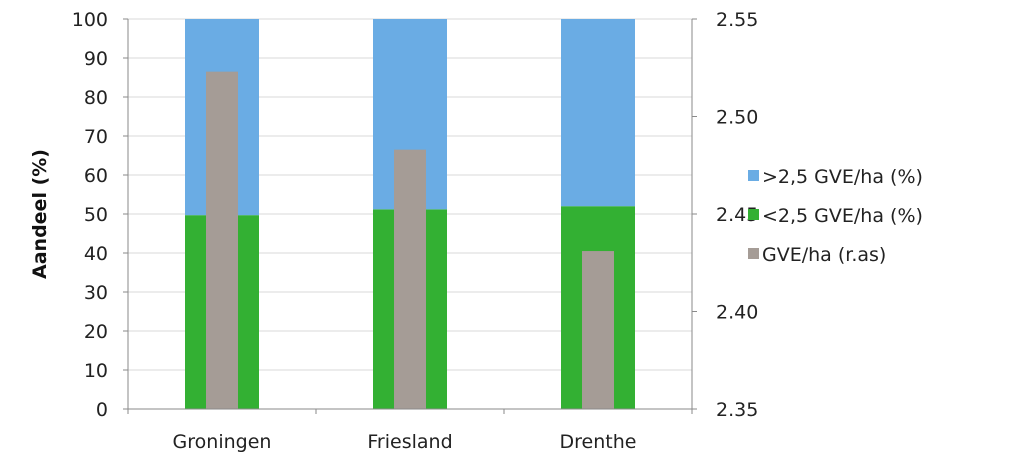 The image size is (1020, 455). Describe the element at coordinates (598, 330) in the screenshot. I see `bar-gve-ha-drenthe` at that location.